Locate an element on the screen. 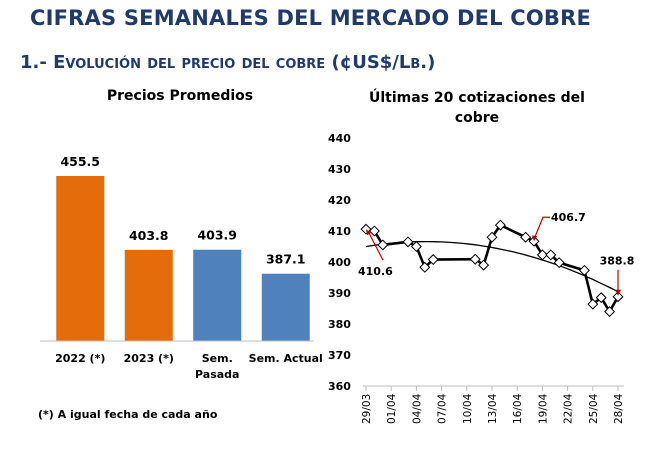 The height and width of the screenshot is (463, 653). bar-value-label: 403.9 is located at coordinates (217, 235).